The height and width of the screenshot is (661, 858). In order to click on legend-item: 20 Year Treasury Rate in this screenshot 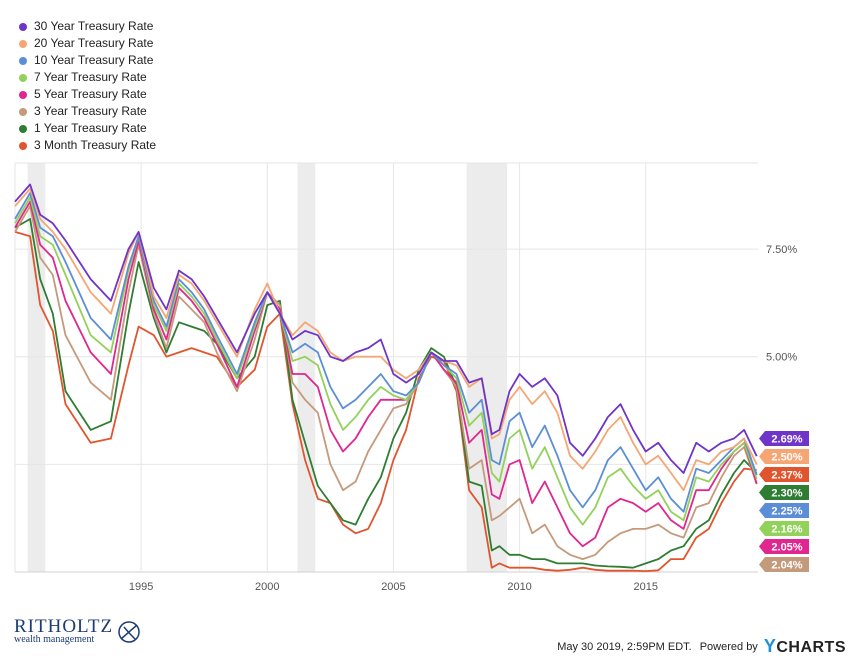, I will do `click(83, 43)`.